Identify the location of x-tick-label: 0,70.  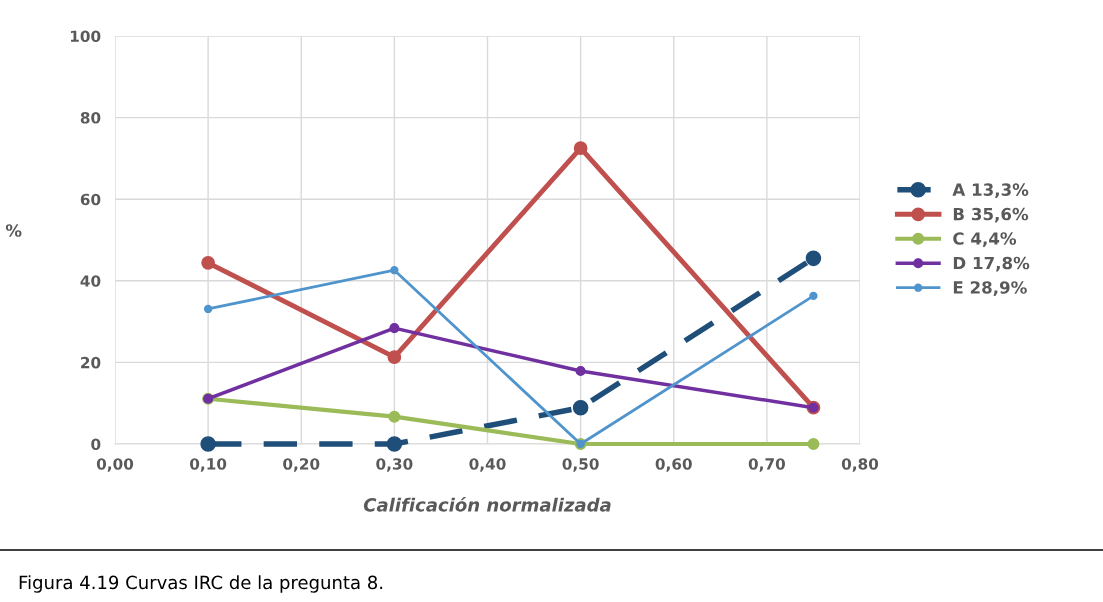
(766, 465).